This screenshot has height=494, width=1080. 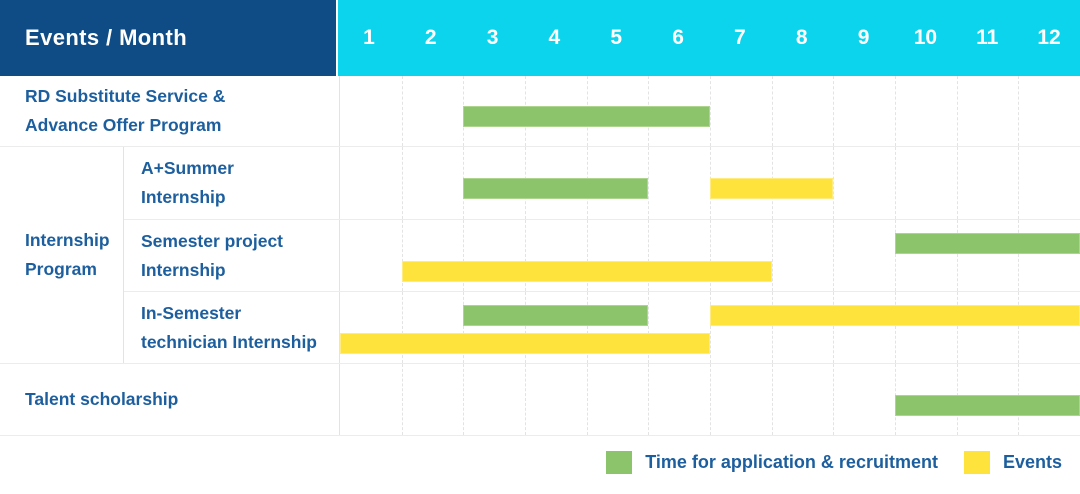 I want to click on row-label-cell: Semester project Internship, so click(x=232, y=255).